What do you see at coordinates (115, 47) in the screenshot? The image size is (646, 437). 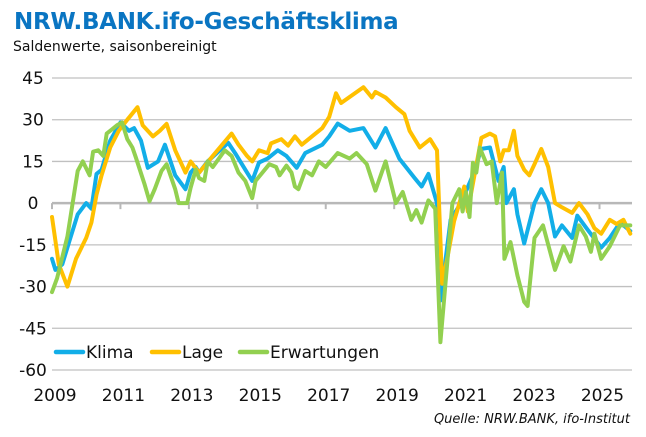 I see `chart-subtitle: Saldenwerte, saisonbereinigt` at bounding box center [115, 47].